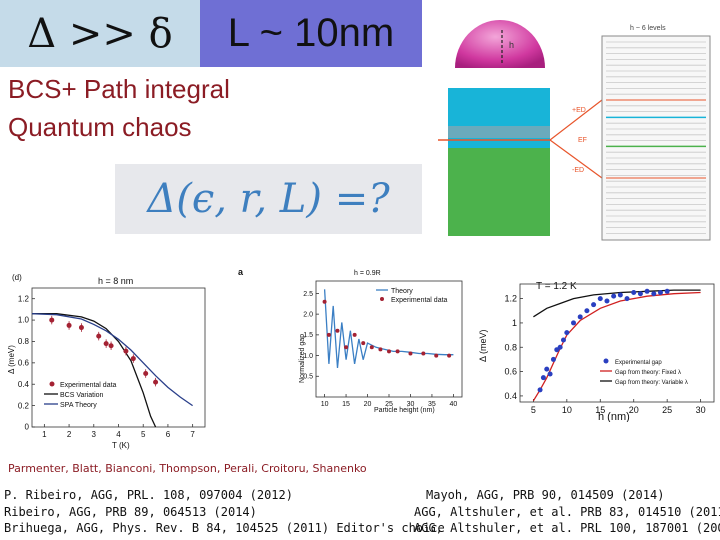 The width and height of the screenshot is (720, 540). I want to click on y-tick-label: 0.5, so click(308, 377).